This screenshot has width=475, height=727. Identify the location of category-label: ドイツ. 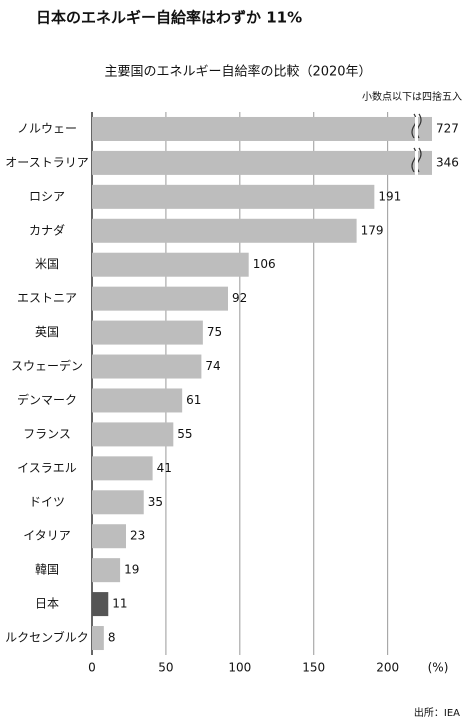
(47, 502).